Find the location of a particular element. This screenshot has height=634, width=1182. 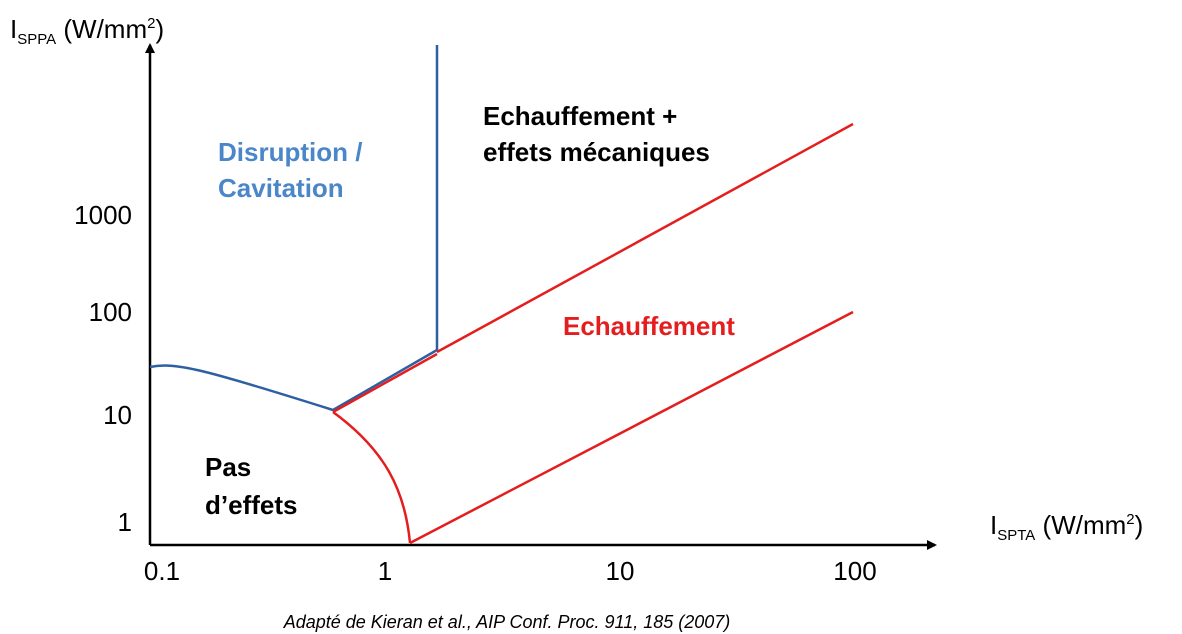

region-label: Cavitation is located at coordinates (281, 188).